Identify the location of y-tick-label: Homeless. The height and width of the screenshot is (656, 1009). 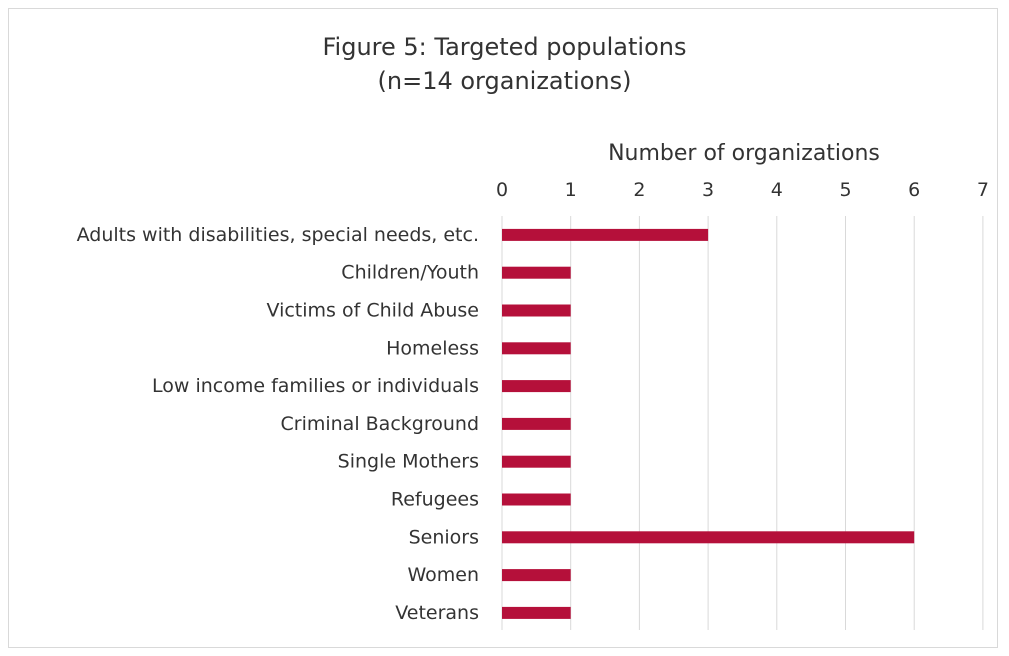
(432, 348).